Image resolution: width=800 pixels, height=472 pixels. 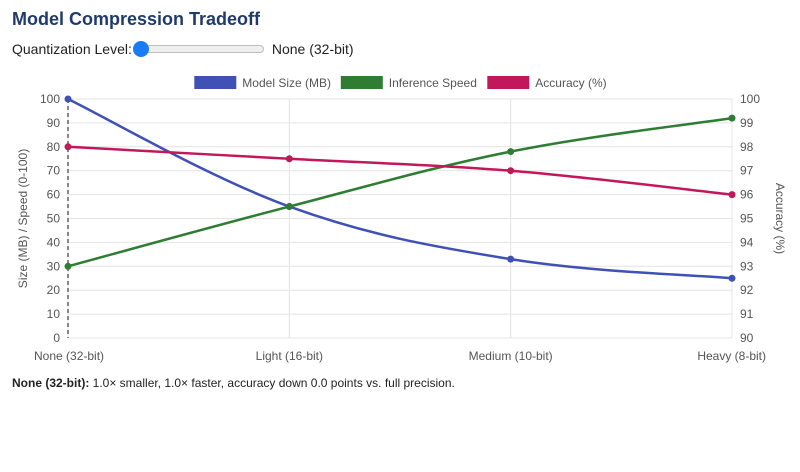 I want to click on quantization-value: None (32-bit), so click(x=312, y=49).